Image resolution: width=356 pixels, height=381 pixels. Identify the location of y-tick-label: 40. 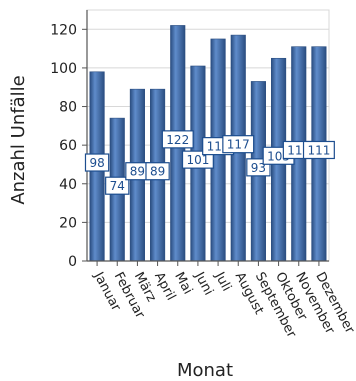
(68, 185).